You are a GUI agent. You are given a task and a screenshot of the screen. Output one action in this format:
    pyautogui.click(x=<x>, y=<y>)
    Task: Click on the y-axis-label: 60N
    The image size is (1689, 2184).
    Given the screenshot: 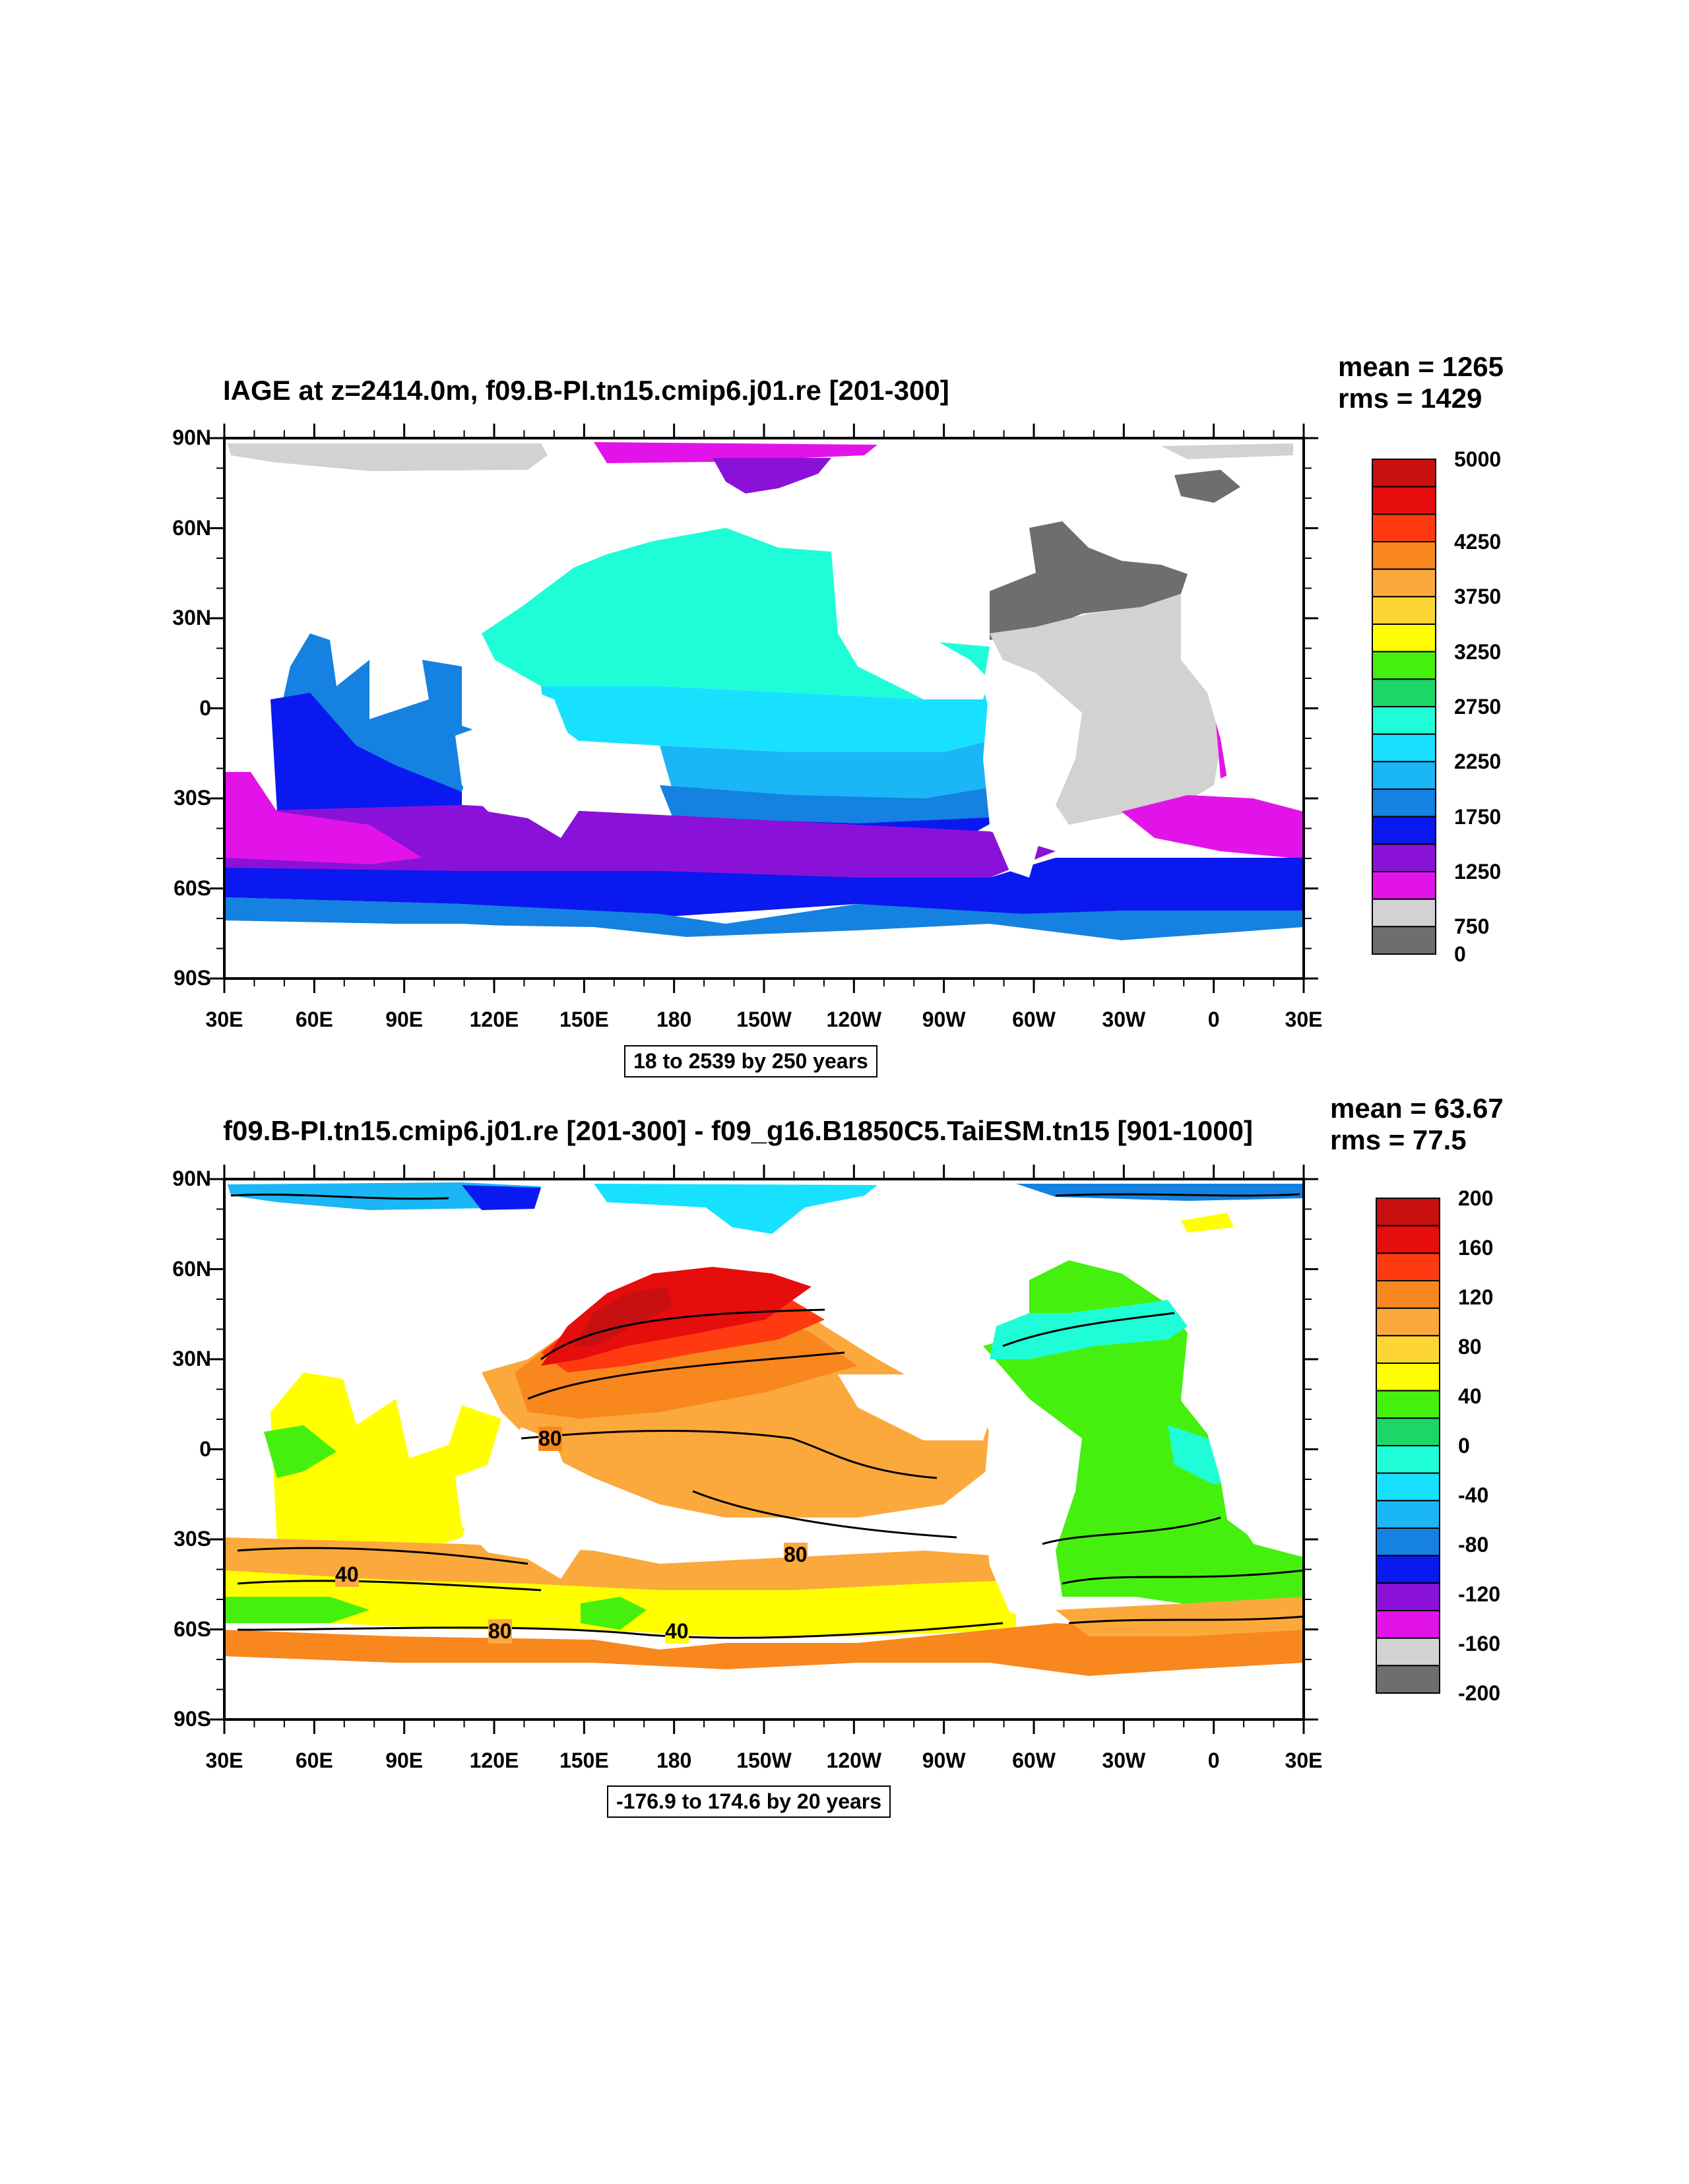 What is the action you would take?
    pyautogui.click(x=192, y=1268)
    